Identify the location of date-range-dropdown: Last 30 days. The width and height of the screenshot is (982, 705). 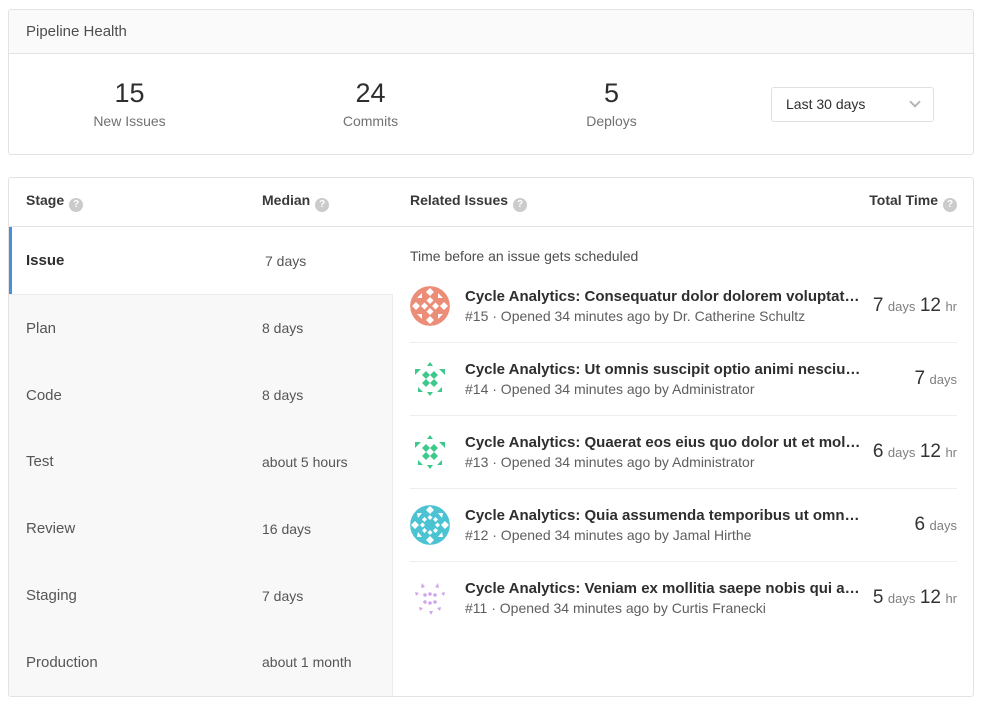
(852, 104).